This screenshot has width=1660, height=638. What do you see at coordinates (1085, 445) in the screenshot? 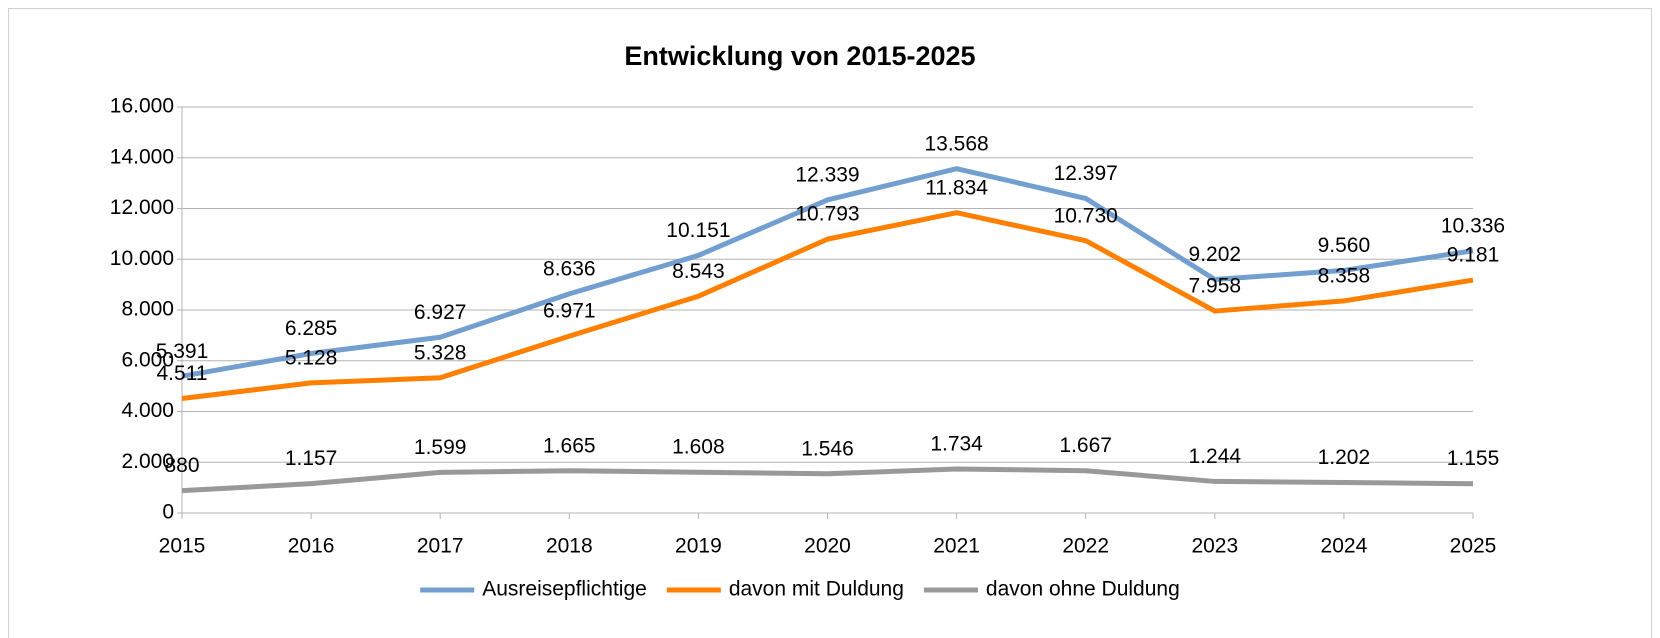
I see `data-label: 1.667` at bounding box center [1085, 445].